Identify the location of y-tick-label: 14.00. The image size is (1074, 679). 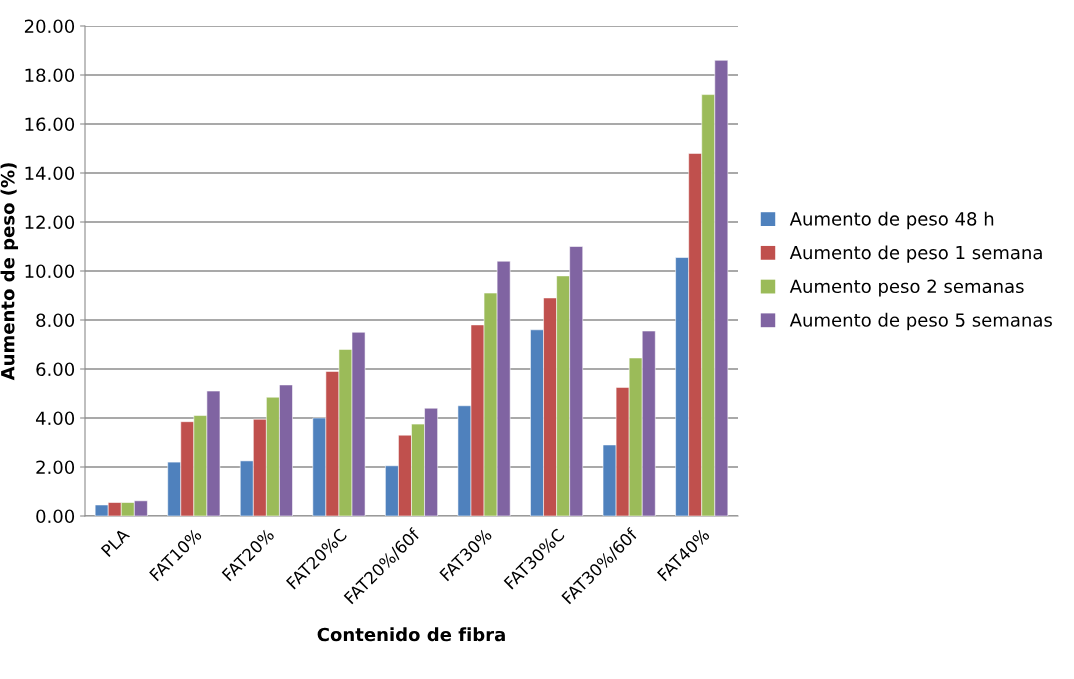
(50, 173).